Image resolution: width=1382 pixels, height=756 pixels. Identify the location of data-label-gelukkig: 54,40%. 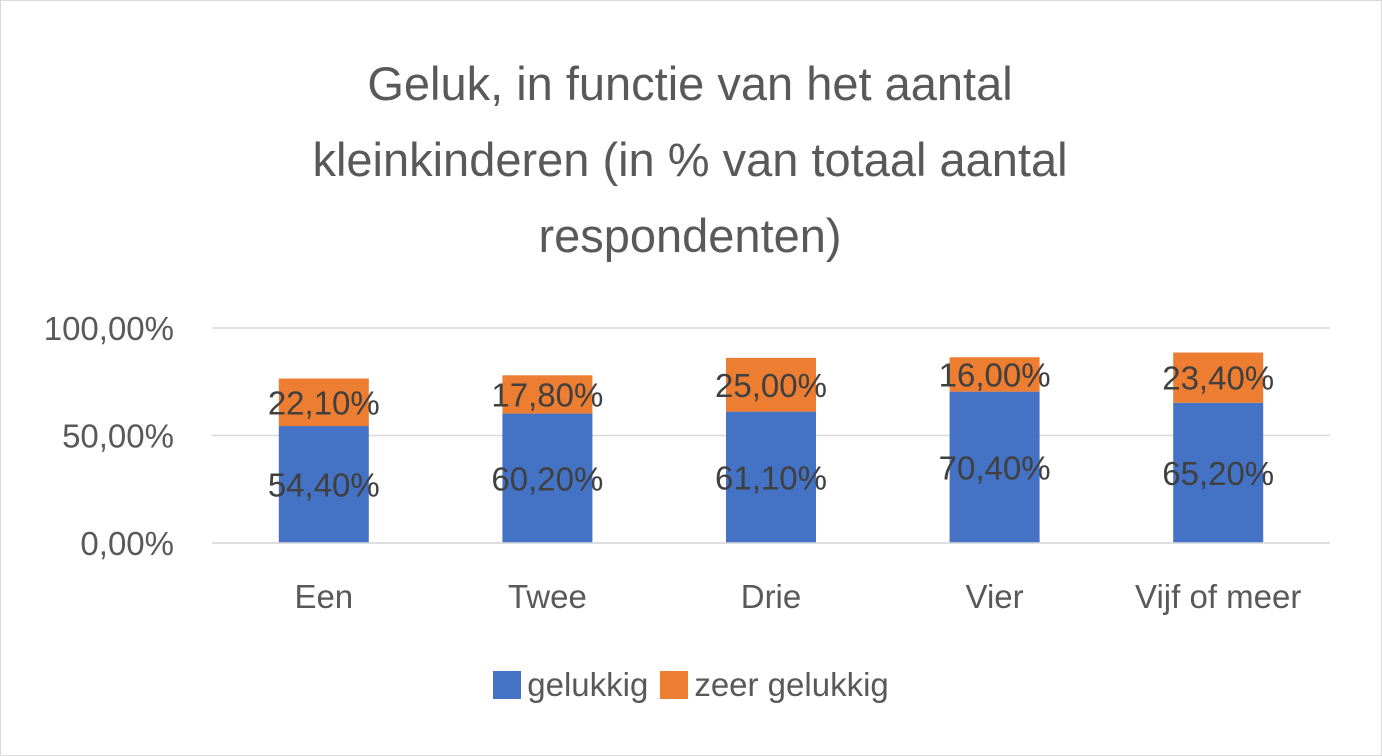
(324, 485).